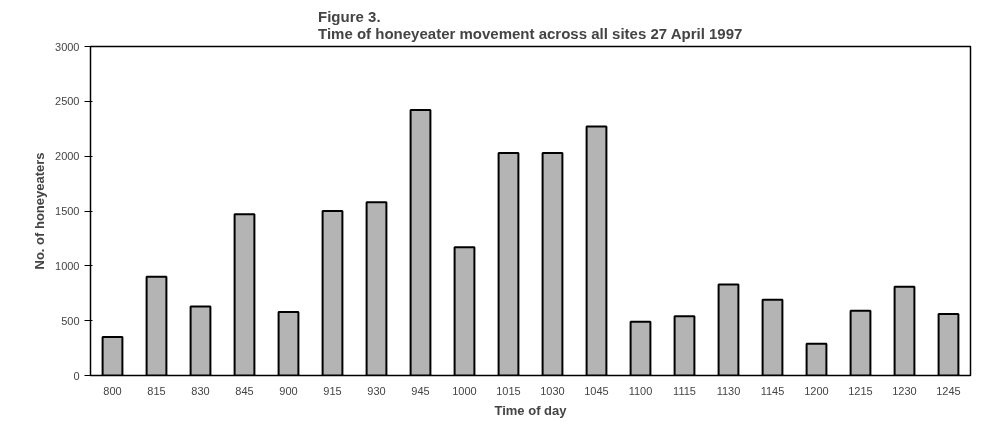 This screenshot has height=425, width=1004. What do you see at coordinates (70, 320) in the screenshot?
I see `y-tick-label: 500` at bounding box center [70, 320].